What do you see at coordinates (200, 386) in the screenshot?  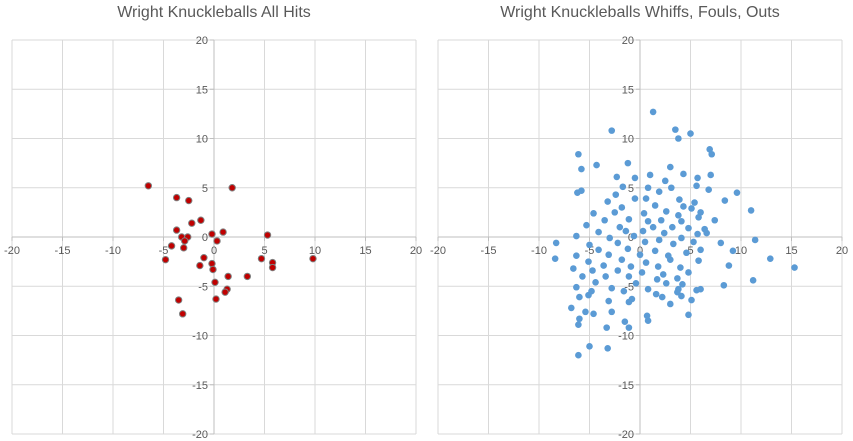 I see `y-tick-label: -15` at bounding box center [200, 386].